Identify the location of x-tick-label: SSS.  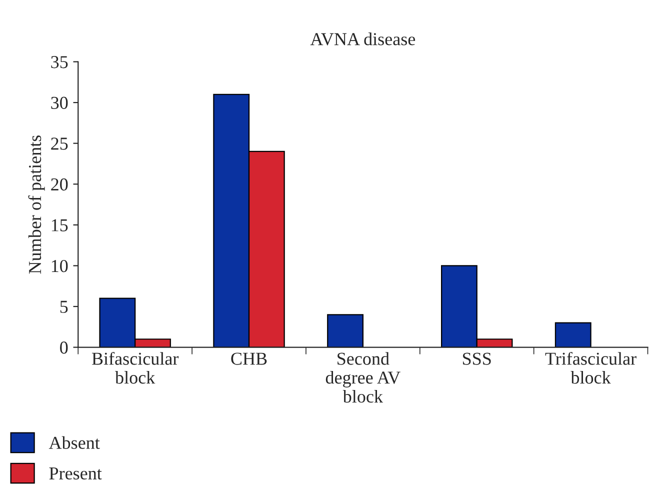
(477, 358).